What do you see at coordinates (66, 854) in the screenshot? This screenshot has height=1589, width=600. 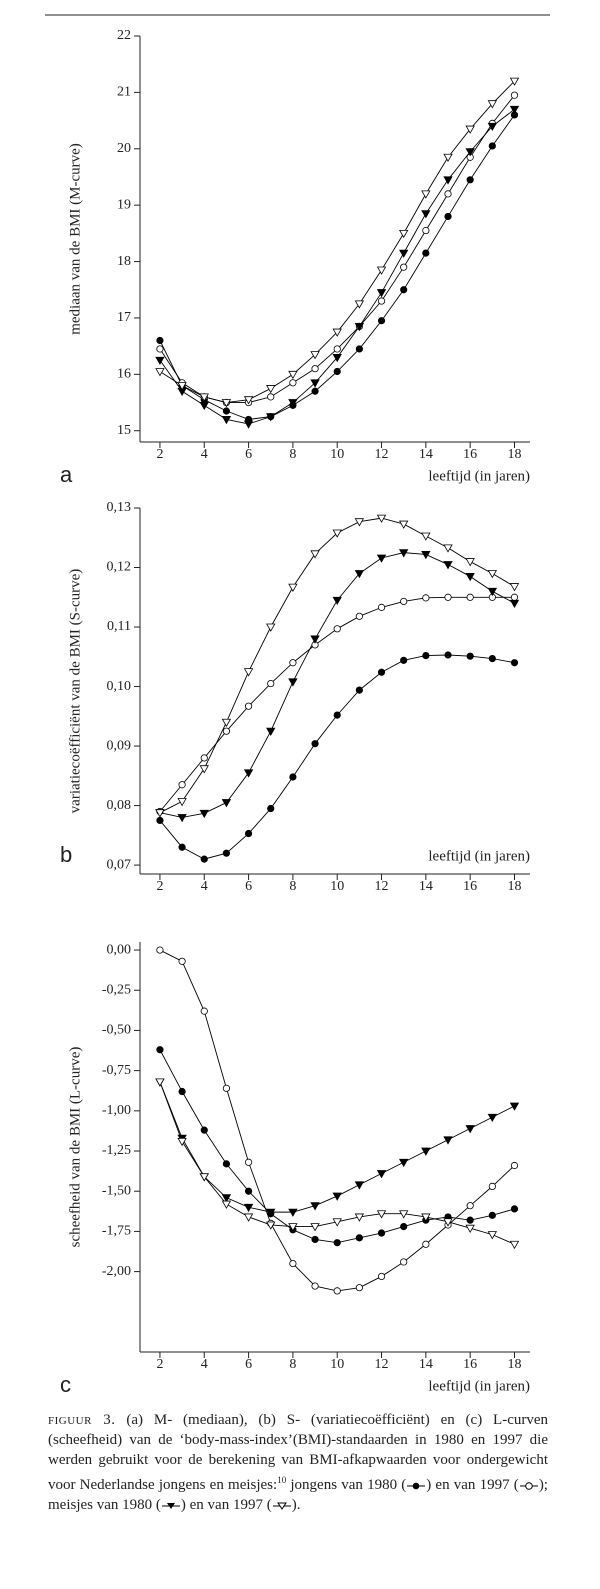 I see `panel-letter: b` at bounding box center [66, 854].